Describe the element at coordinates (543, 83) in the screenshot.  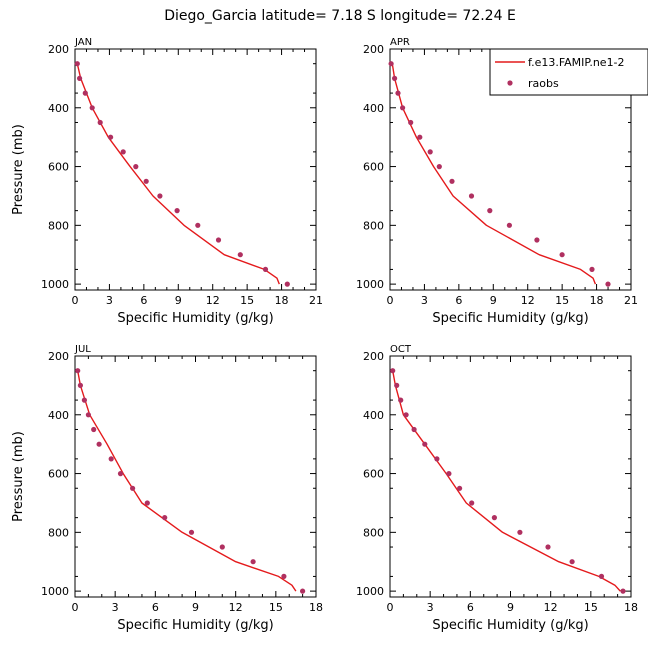
I see `legend-obs-label: raobs` at that location.